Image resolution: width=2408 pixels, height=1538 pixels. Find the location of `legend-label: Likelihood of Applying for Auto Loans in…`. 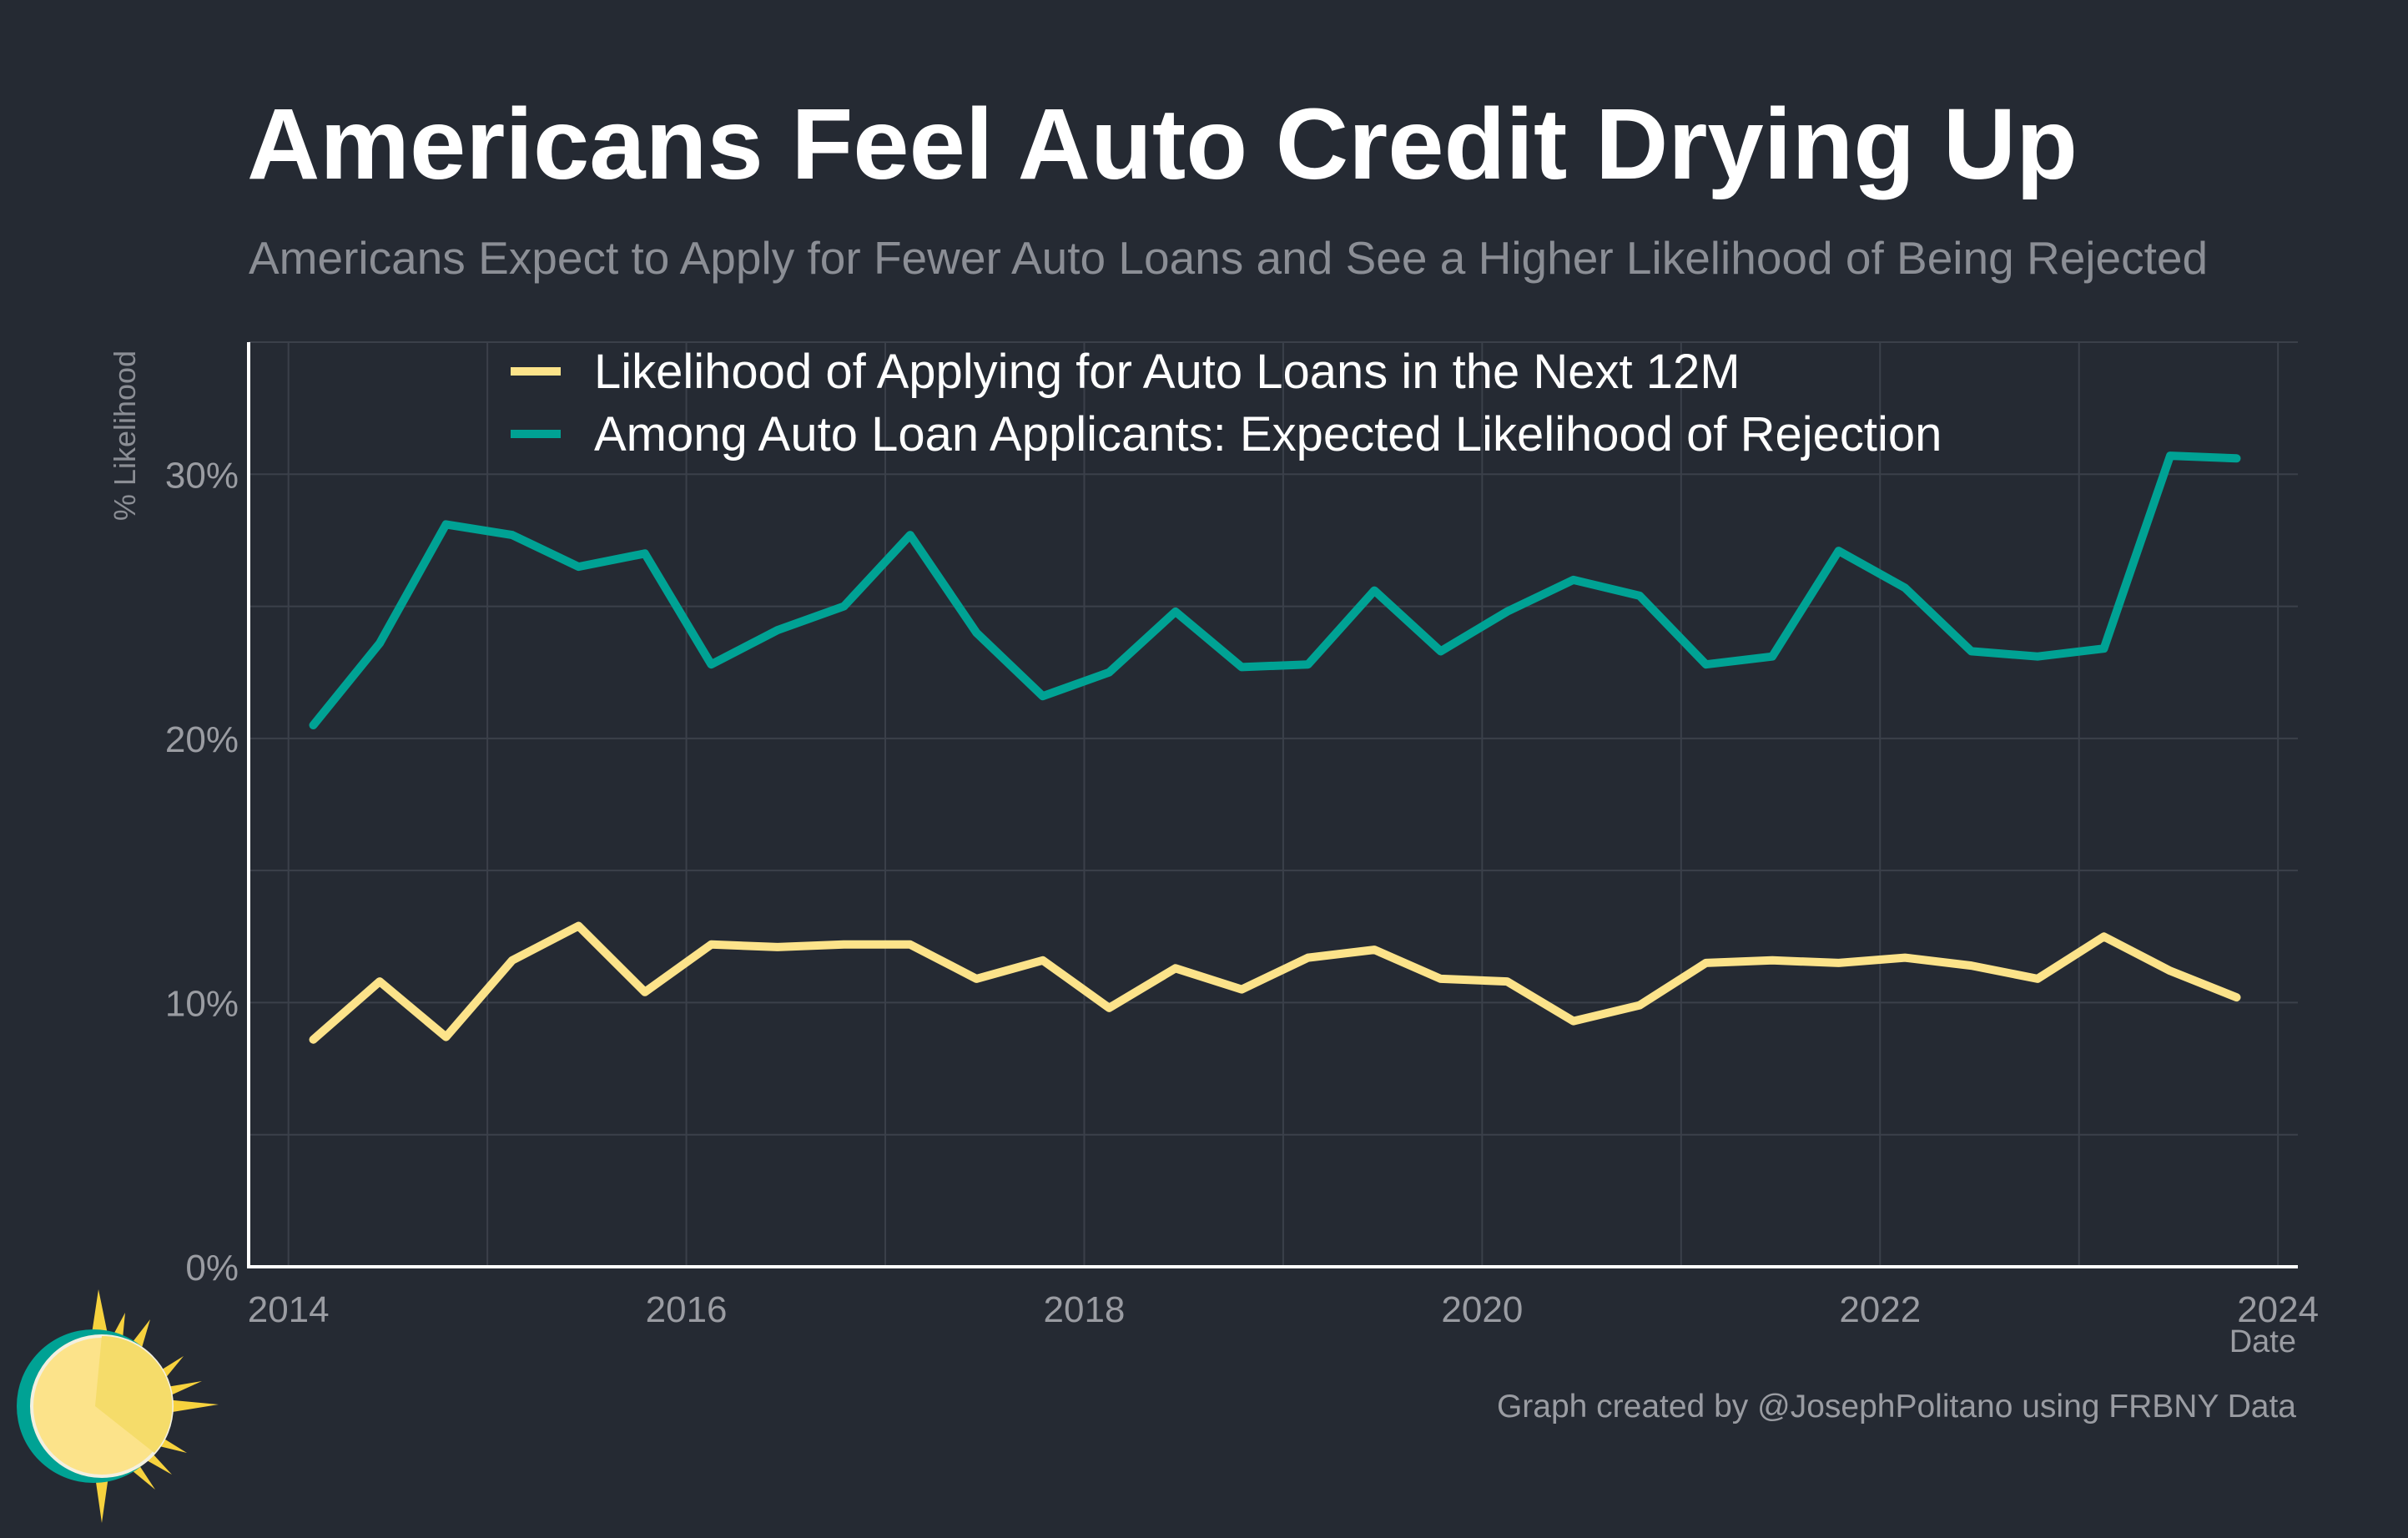

legend-label: Likelihood of Applying for Auto Loans in… is located at coordinates (1167, 372).